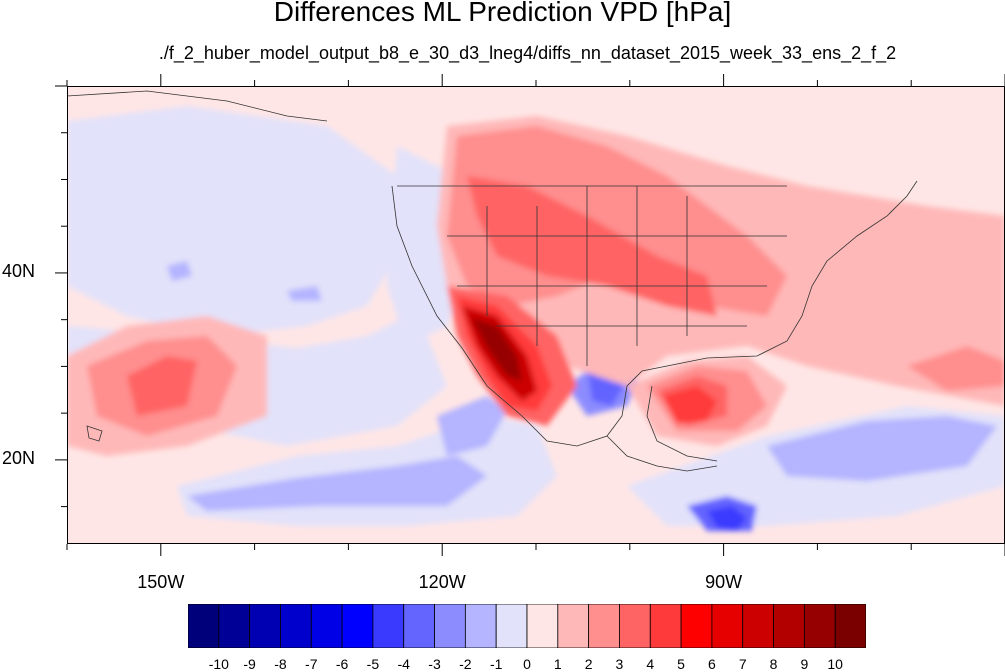 This screenshot has height=672, width=1005. Describe the element at coordinates (557, 664) in the screenshot. I see `colorbar-label: 1` at that location.